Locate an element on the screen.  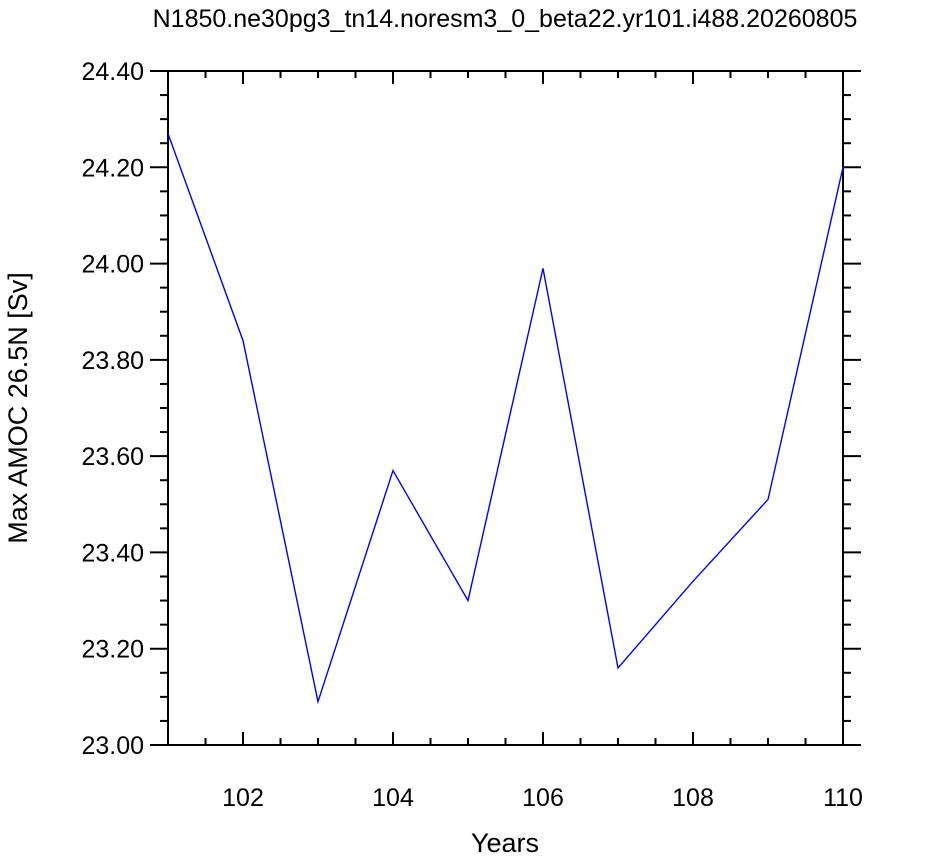
x-tick-label: 108 is located at coordinates (693, 798).